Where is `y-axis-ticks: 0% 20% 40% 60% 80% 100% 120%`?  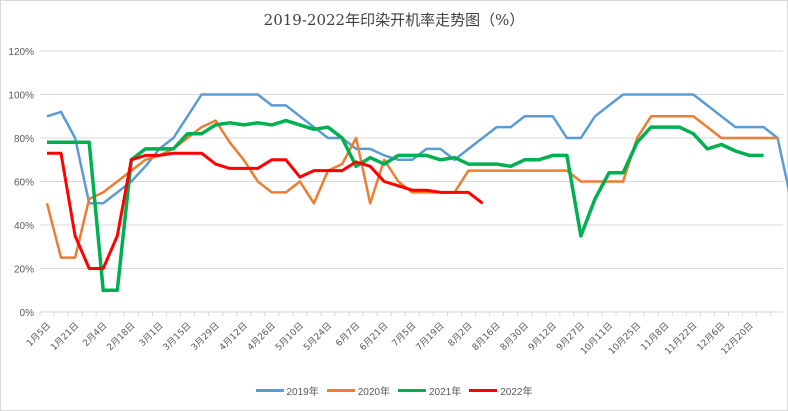 y-axis-ticks: 0% 20% 40% 60% 80% 100% 120% is located at coordinates (21, 183).